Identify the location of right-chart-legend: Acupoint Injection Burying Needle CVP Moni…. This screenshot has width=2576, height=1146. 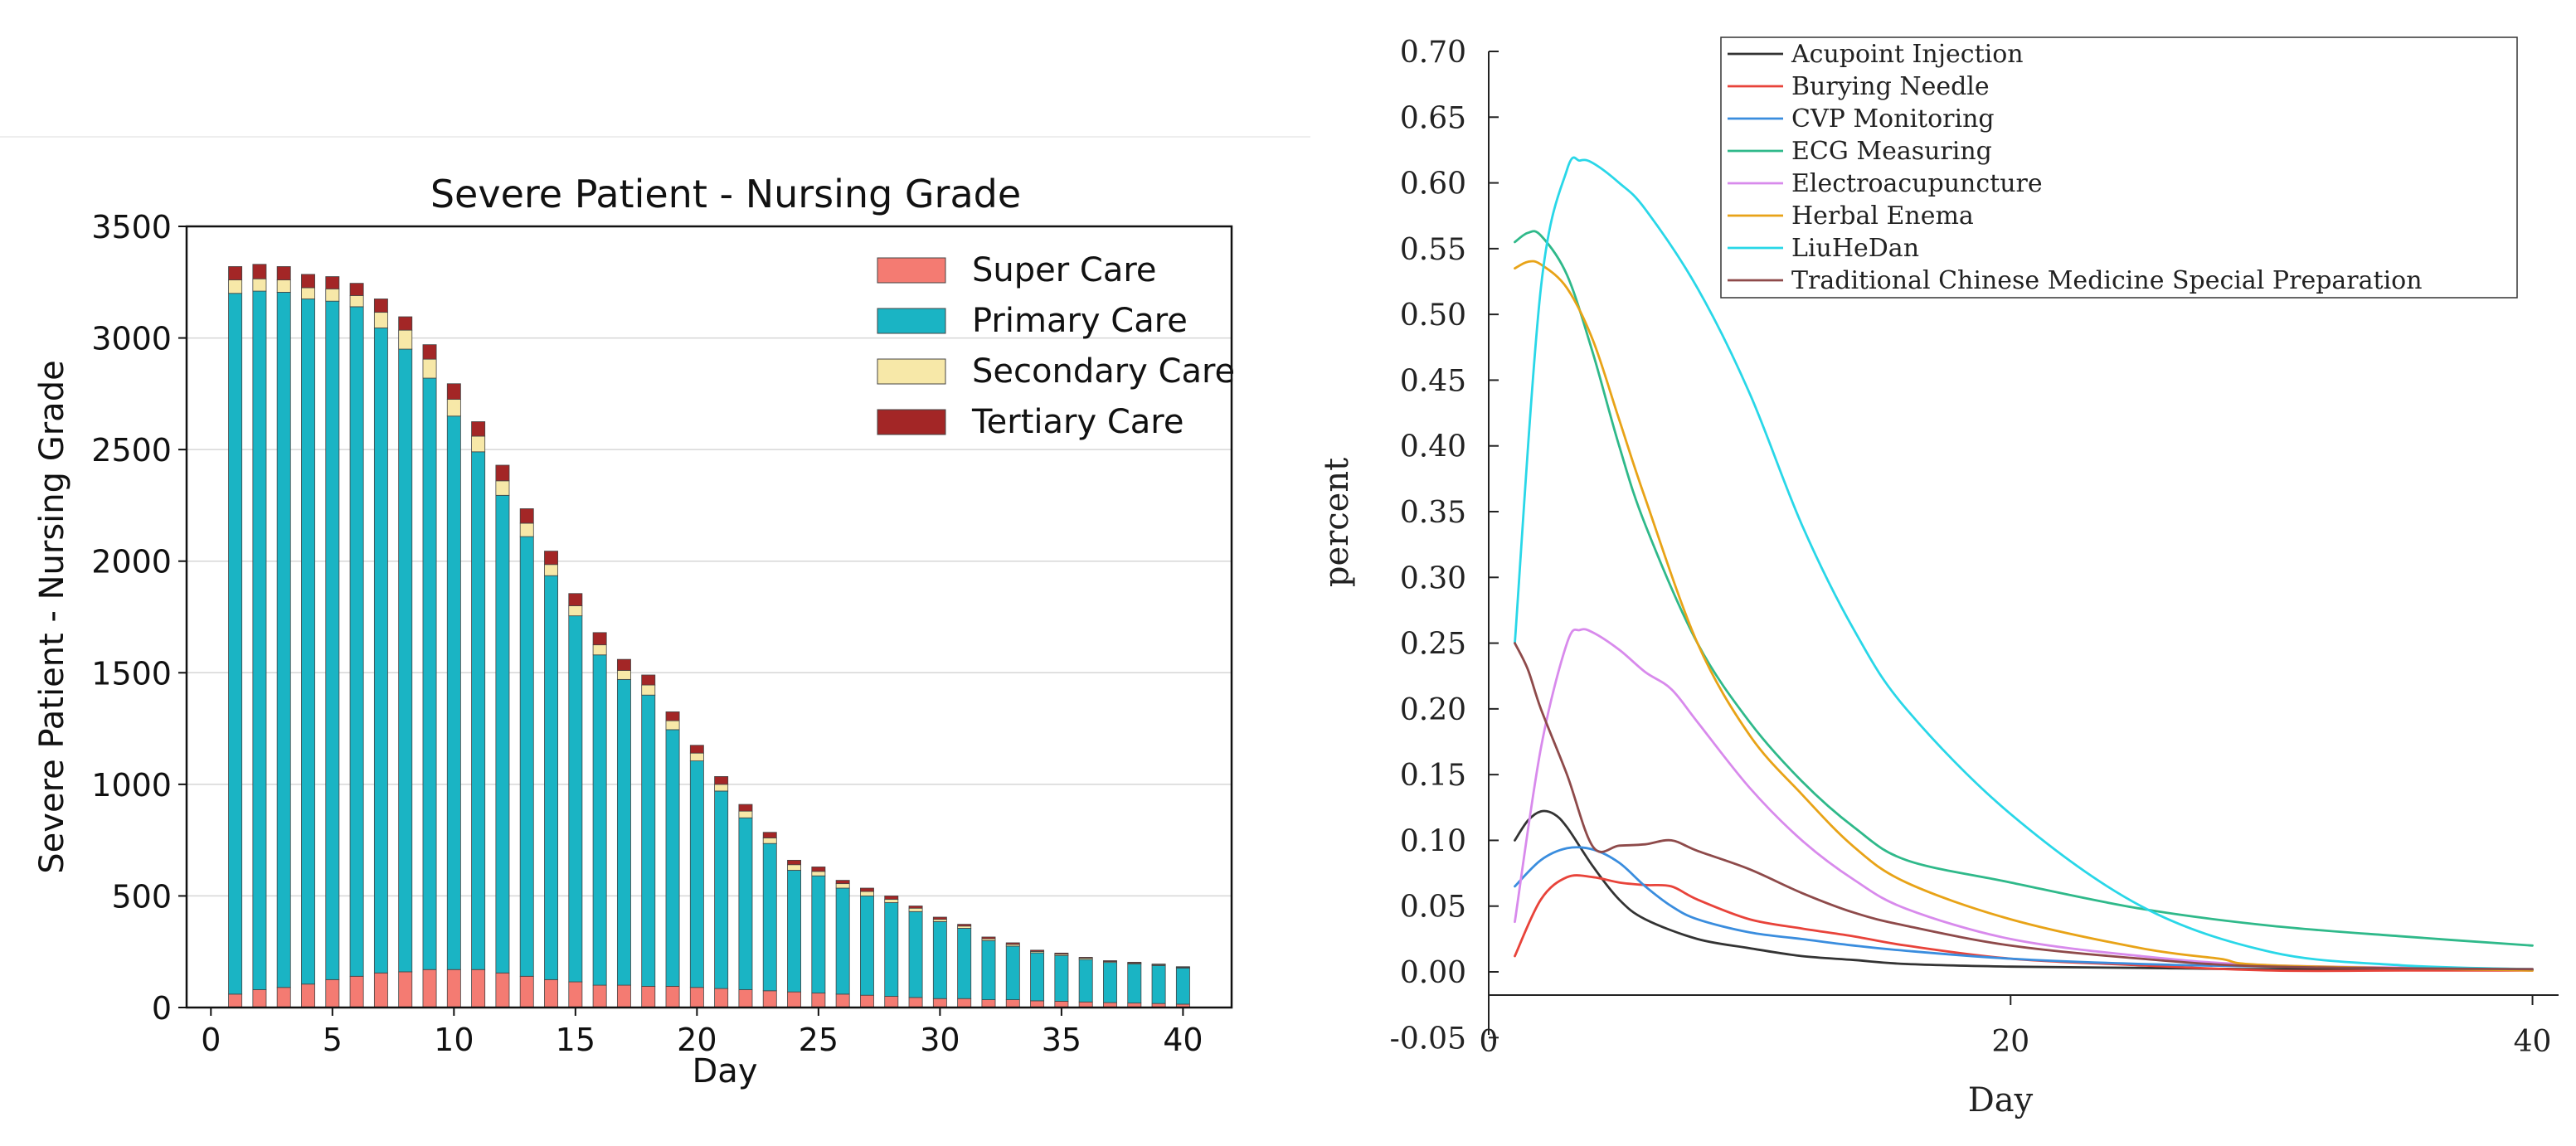
(2119, 167).